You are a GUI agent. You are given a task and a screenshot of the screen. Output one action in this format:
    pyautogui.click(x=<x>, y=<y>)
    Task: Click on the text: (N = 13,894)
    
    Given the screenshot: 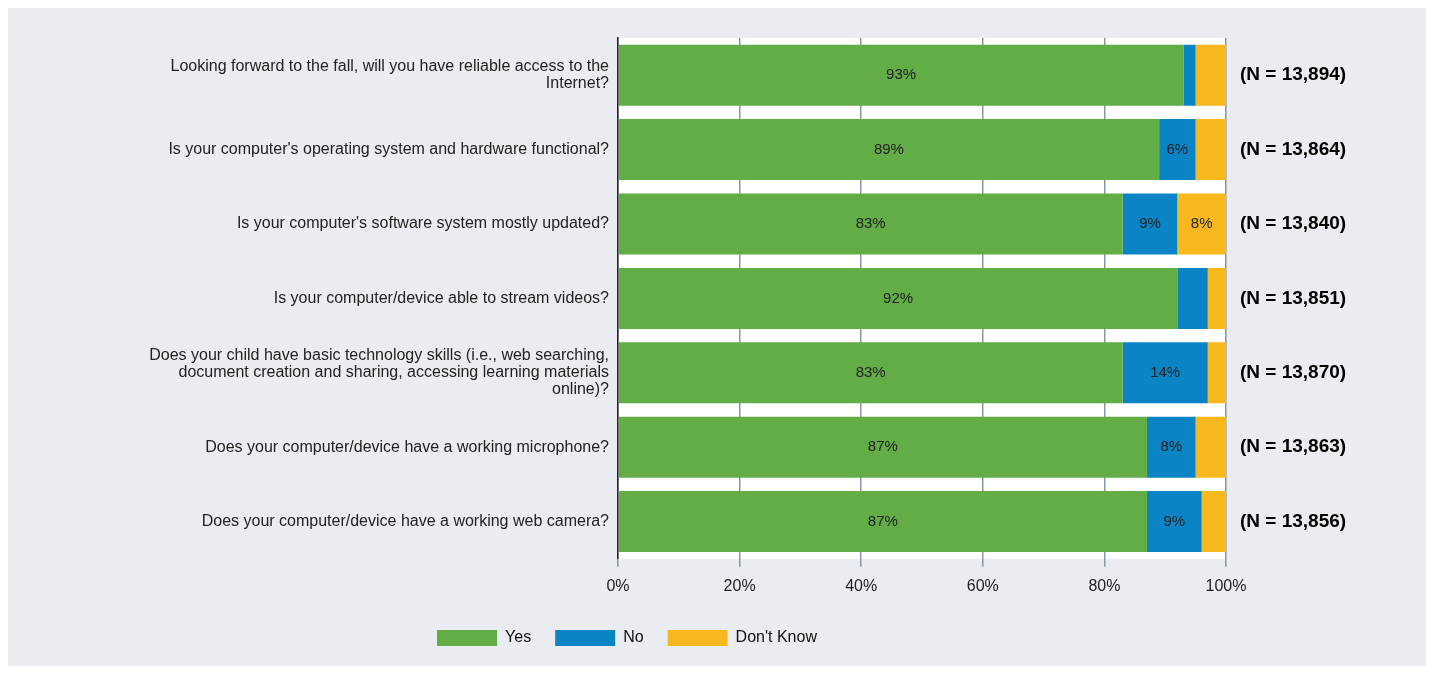 What is the action you would take?
    pyautogui.click(x=1293, y=74)
    